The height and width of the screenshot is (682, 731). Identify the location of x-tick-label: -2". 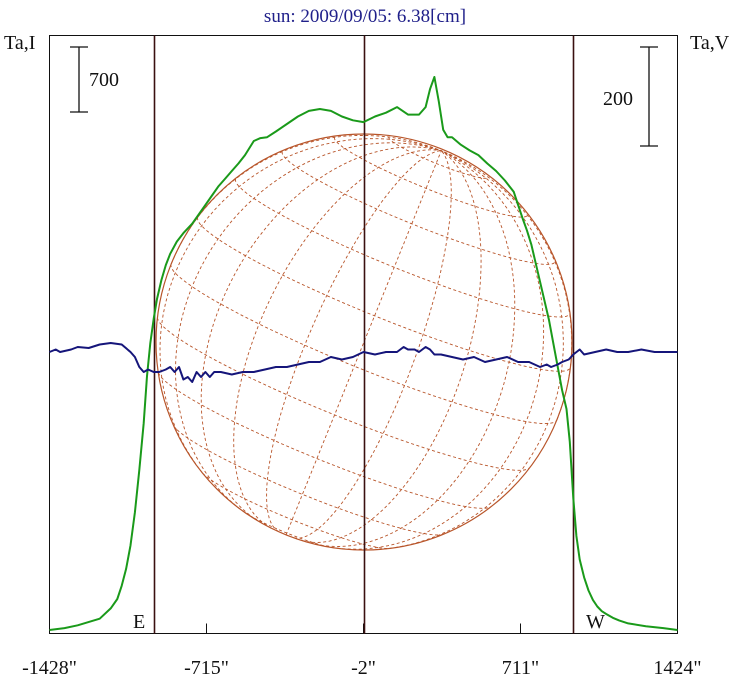
(363, 668).